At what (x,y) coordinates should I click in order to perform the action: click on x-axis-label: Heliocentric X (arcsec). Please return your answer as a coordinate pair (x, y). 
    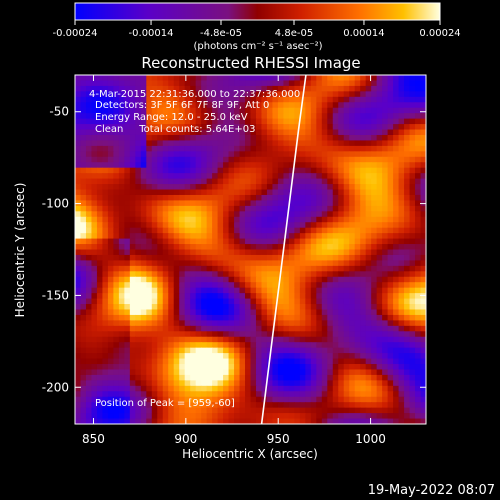
    Looking at the image, I should click on (250, 454).